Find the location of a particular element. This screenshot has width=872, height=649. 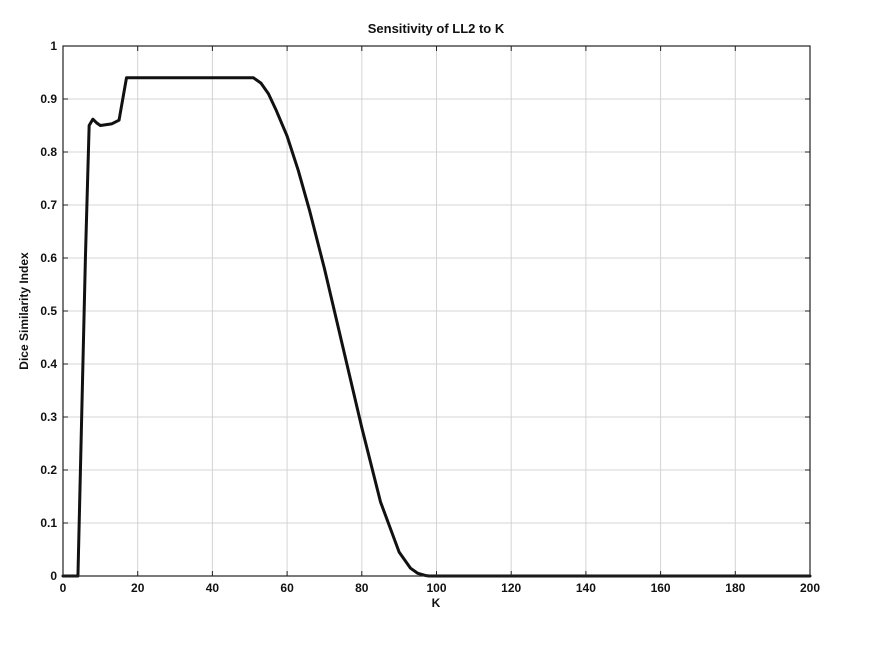

y-tick-label: 0.8 is located at coordinates (48, 152).